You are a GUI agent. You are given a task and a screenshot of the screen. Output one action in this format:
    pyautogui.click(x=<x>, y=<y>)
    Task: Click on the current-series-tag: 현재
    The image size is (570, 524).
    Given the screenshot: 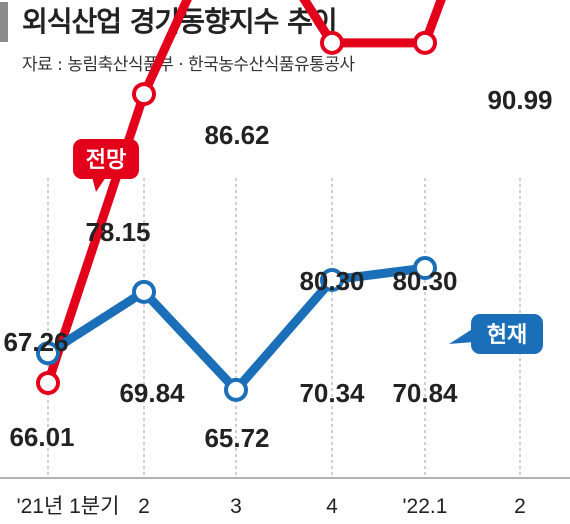 What is the action you would take?
    pyautogui.click(x=507, y=335)
    